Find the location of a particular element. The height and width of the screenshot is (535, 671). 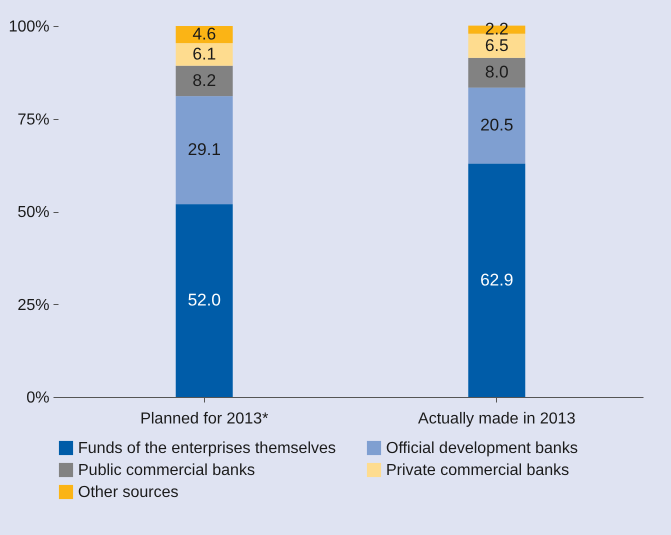

data-label: 20.5 is located at coordinates (497, 125).